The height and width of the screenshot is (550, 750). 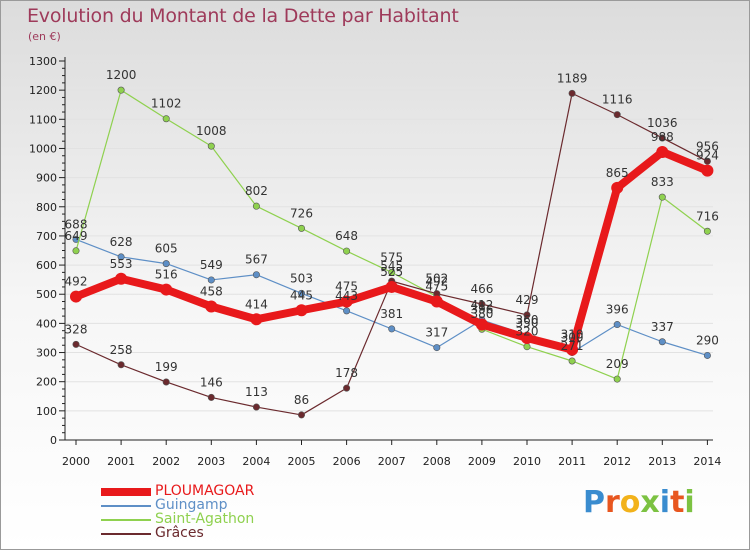 What do you see at coordinates (392, 461) in the screenshot?
I see `x-tick-label: 2007` at bounding box center [392, 461].